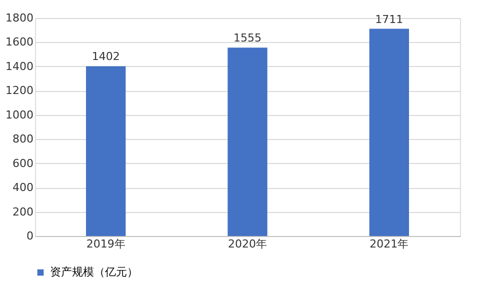 This screenshot has width=487, height=301. What do you see at coordinates (23, 187) in the screenshot?
I see `y-tick-label: 400` at bounding box center [23, 187].